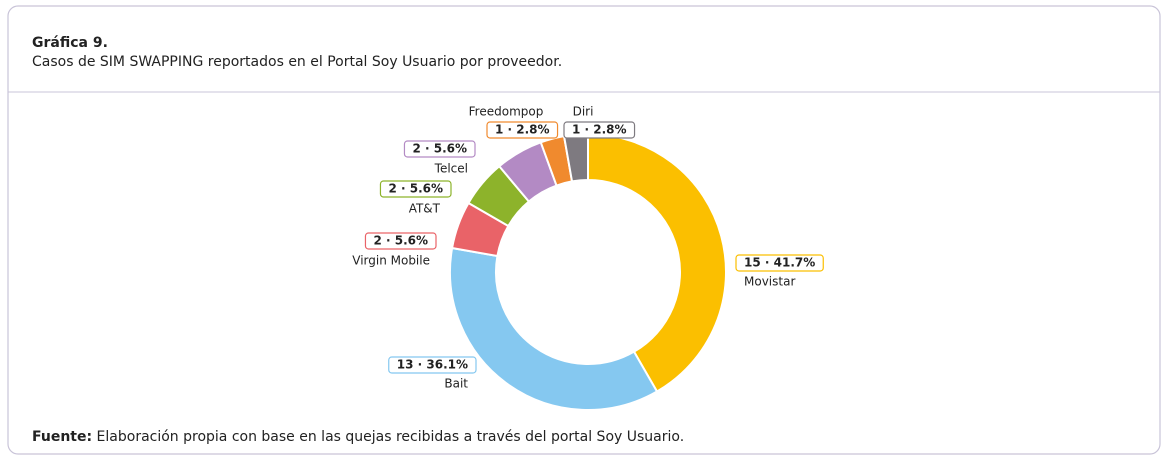 The height and width of the screenshot is (464, 1169). I want to click on category-label: Bait, so click(456, 384).